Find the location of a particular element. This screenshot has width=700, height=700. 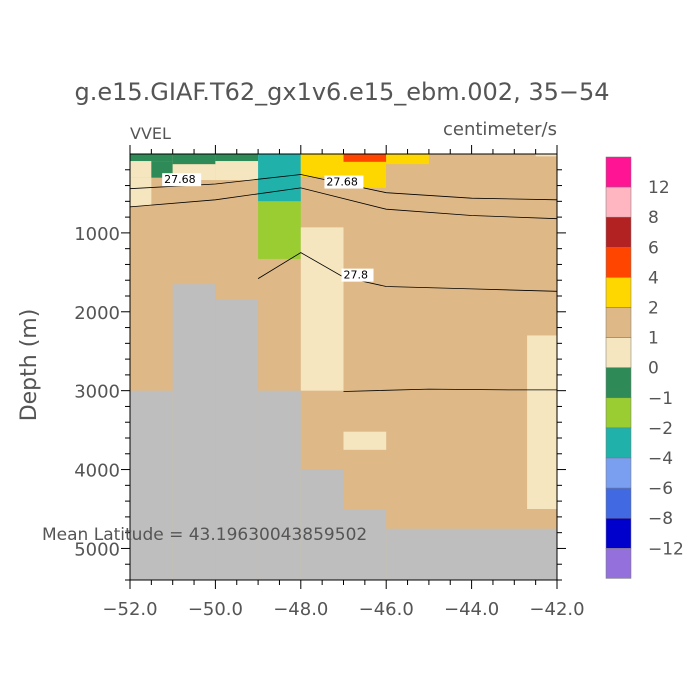

mean-latitude-annotation: Mean Latitude = 43.19630043859502 is located at coordinates (204, 535).